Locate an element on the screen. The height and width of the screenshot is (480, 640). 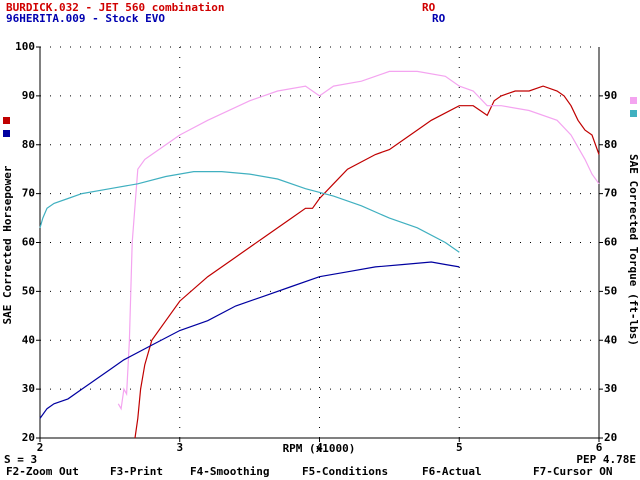
x-tick-label: 6 is located at coordinates (599, 447).